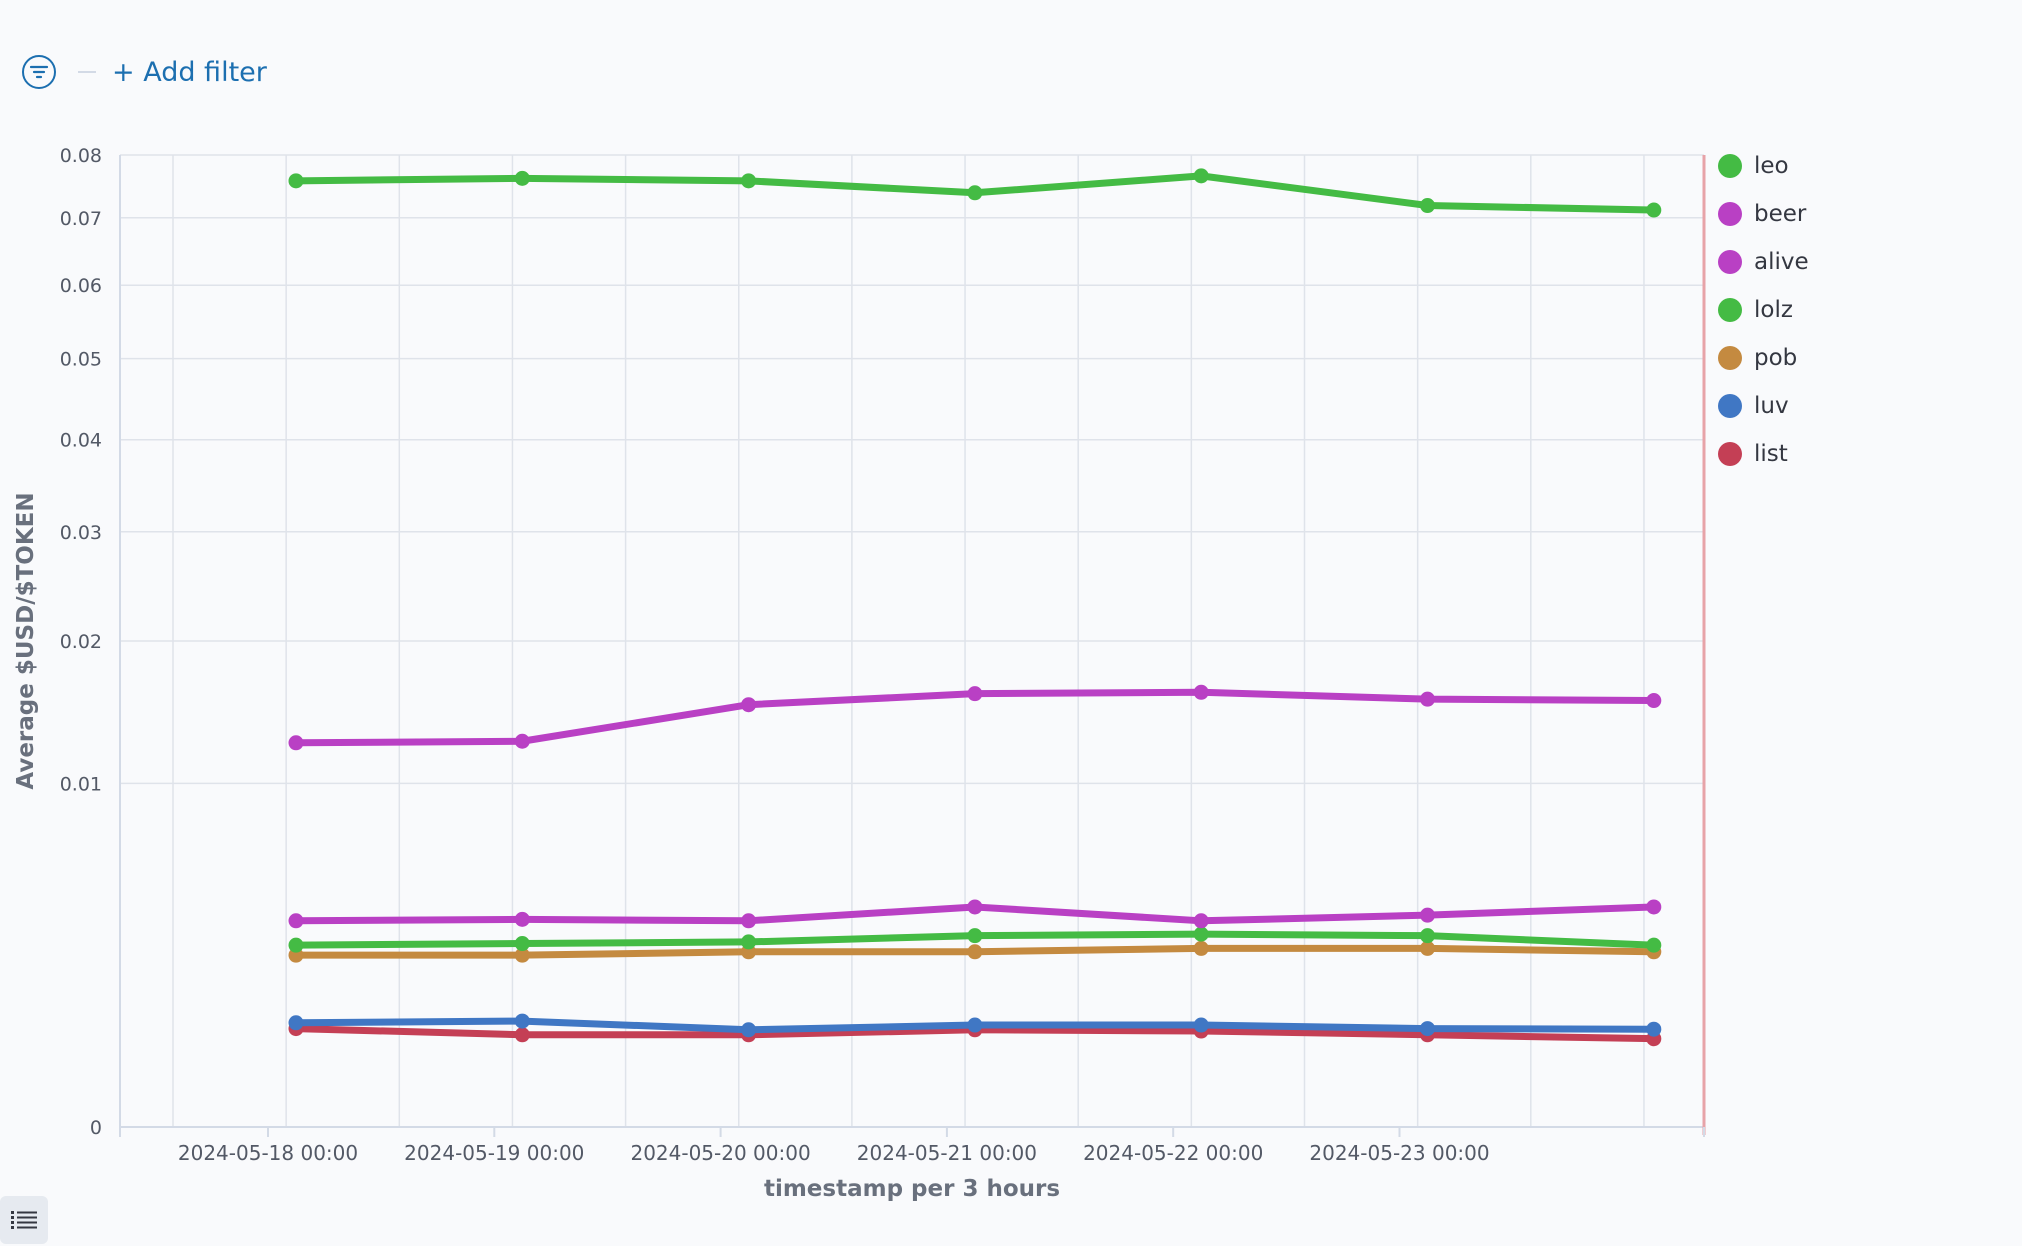  I want to click on legend-item-lolz: lolz, so click(1763, 310).